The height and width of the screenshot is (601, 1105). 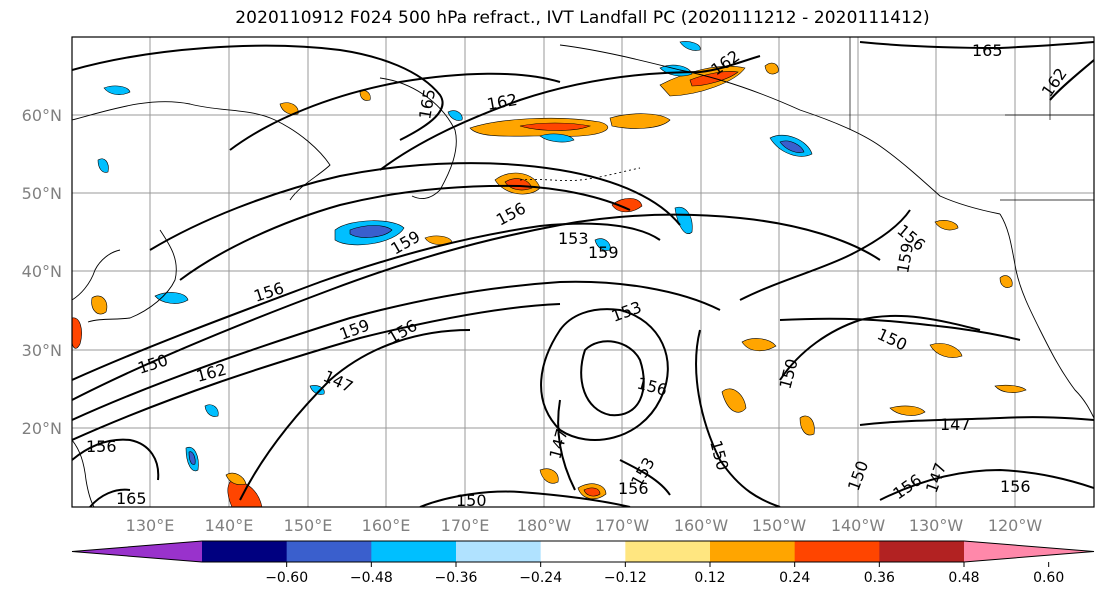 What do you see at coordinates (627, 205) in the screenshot?
I see `pos-patch-aleutian` at bounding box center [627, 205].